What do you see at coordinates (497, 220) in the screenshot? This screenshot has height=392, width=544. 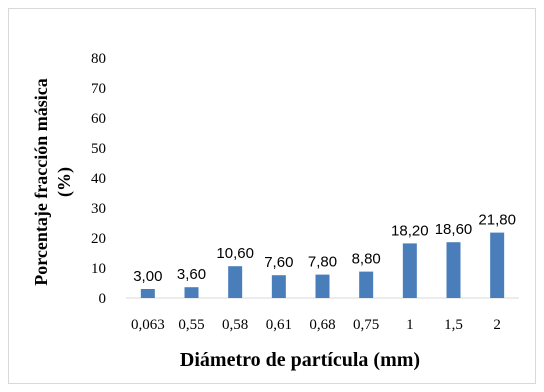 I see `bar-data-label: 21,80` at bounding box center [497, 220].